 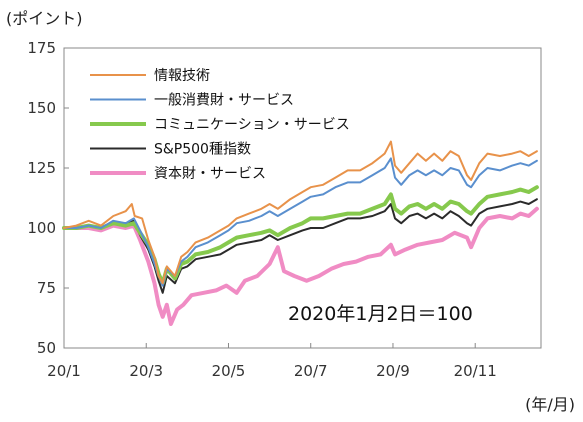 What do you see at coordinates (272, 361) in the screenshot?
I see `x-axis: 20/1 20/3 20/5 20/7 20/9 20/11` at bounding box center [272, 361].